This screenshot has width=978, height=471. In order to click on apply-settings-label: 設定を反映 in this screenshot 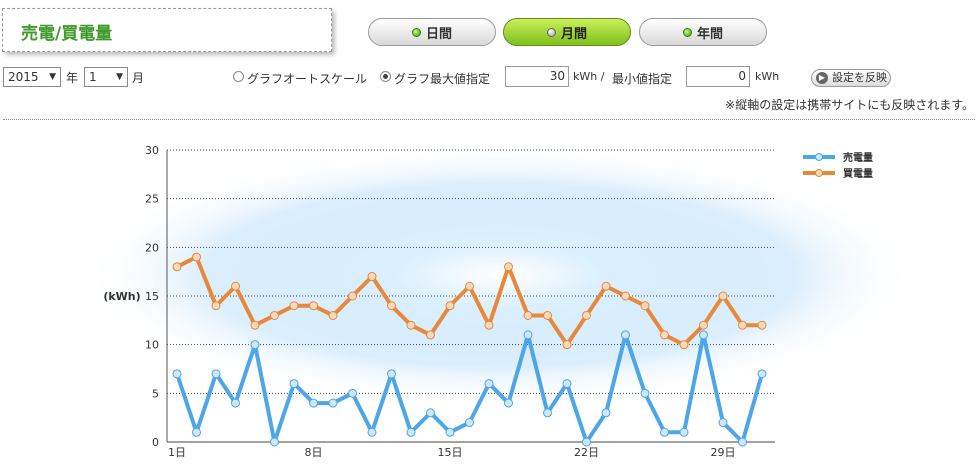, I will do `click(859, 77)`.